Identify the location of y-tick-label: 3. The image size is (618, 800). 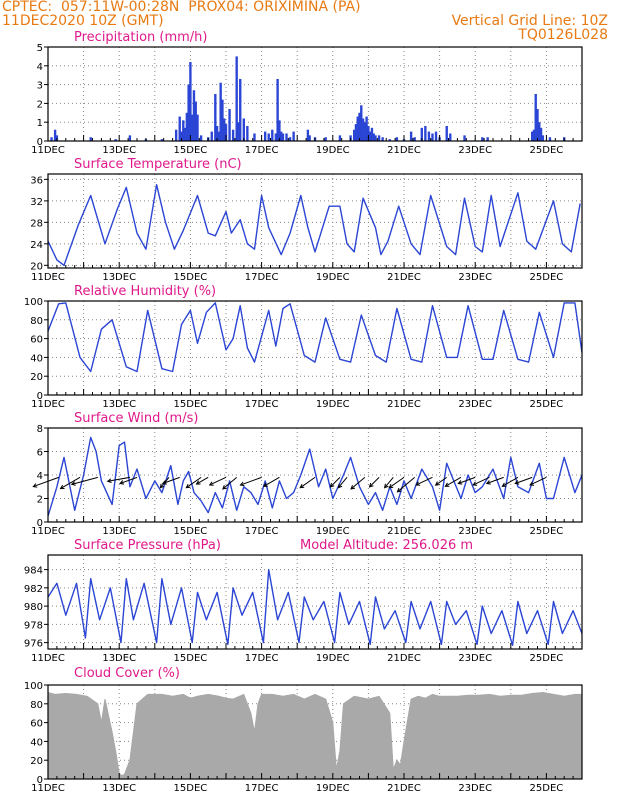
(40, 86).